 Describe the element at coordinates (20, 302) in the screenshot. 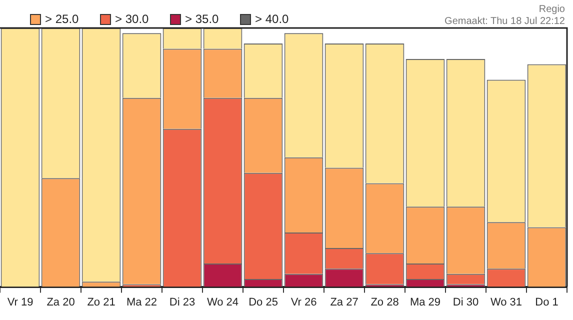

I see `x-tick-label: Vr 19` at that location.